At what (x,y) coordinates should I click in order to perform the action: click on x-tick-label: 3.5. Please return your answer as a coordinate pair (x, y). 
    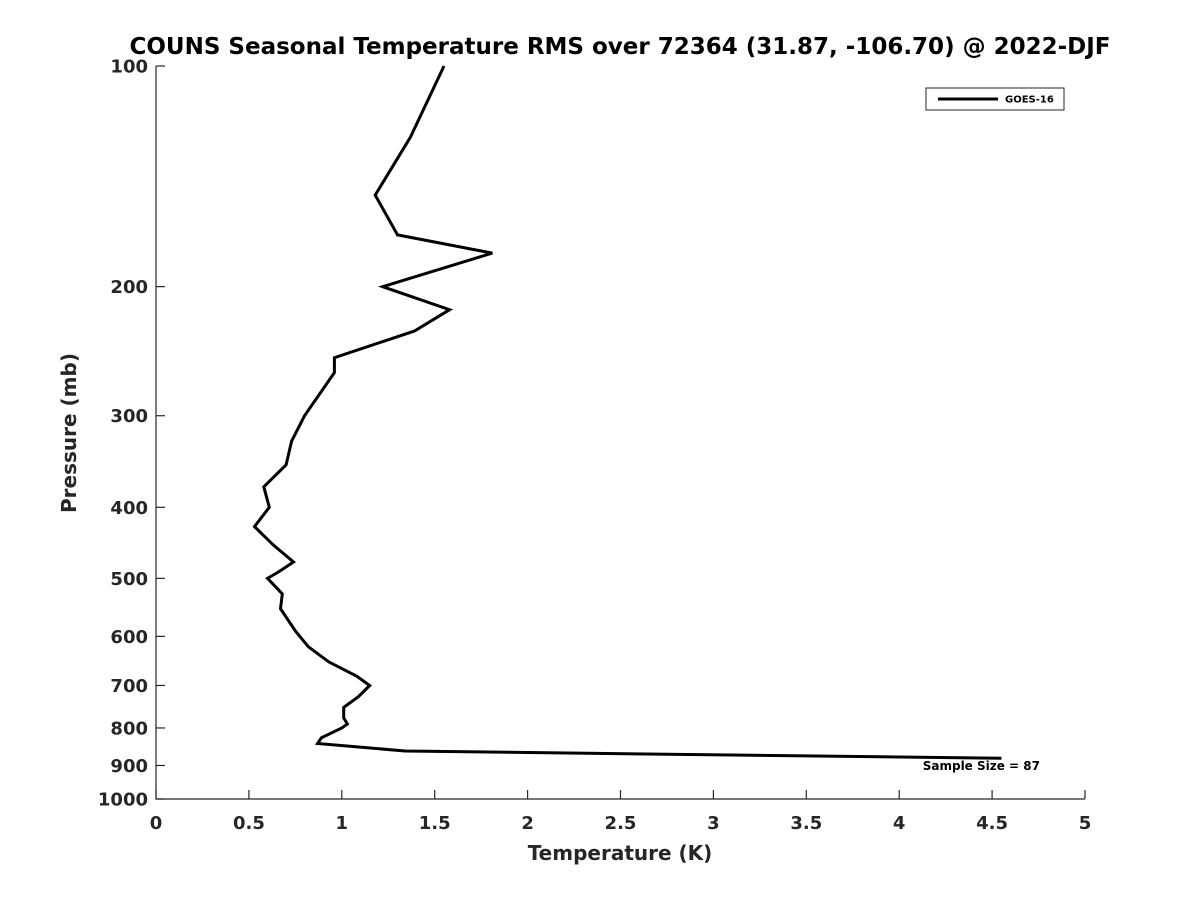
    Looking at the image, I should click on (806, 823).